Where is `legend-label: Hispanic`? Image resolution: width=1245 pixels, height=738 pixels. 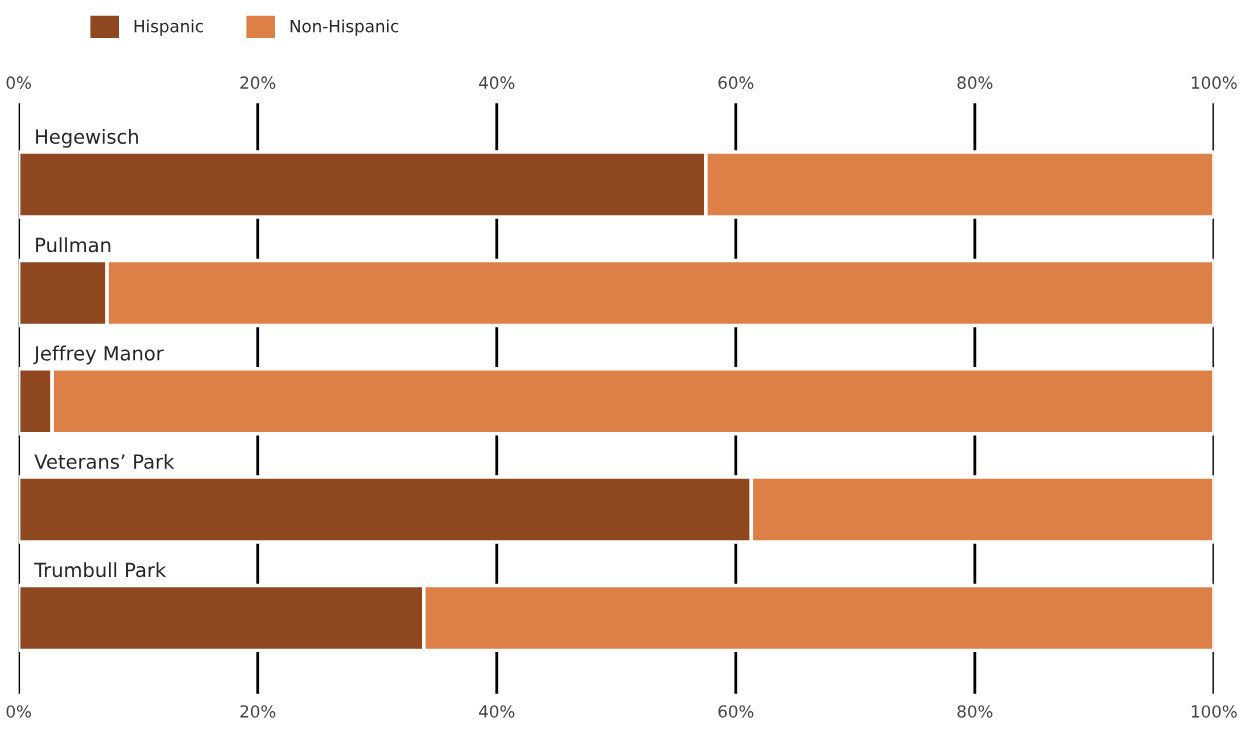
legend-label: Hispanic is located at coordinates (168, 27).